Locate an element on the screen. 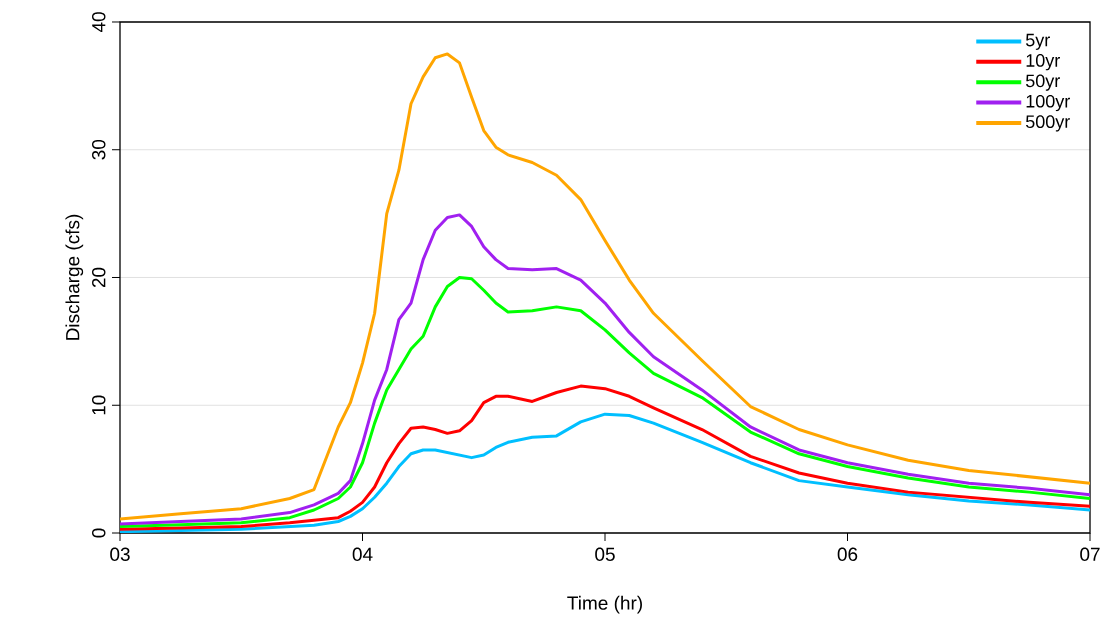  y-tick-label: 10 is located at coordinates (99, 405).